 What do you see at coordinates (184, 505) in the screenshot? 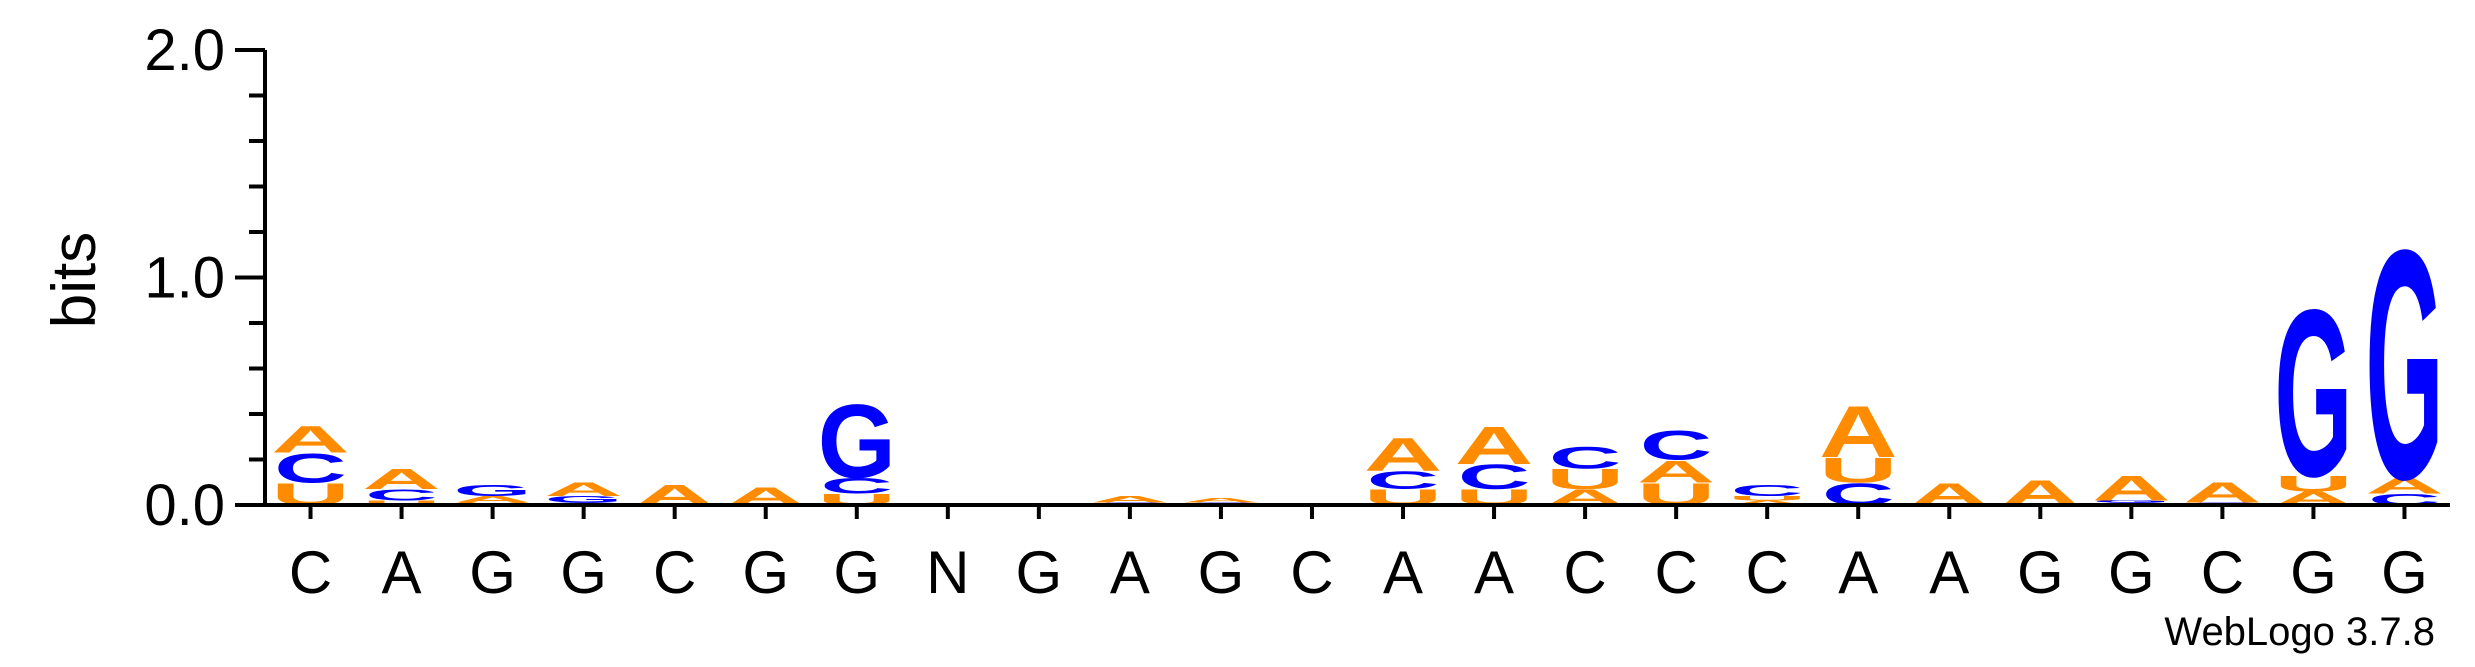
I see `y-tick-label: 0.0` at bounding box center [184, 505].